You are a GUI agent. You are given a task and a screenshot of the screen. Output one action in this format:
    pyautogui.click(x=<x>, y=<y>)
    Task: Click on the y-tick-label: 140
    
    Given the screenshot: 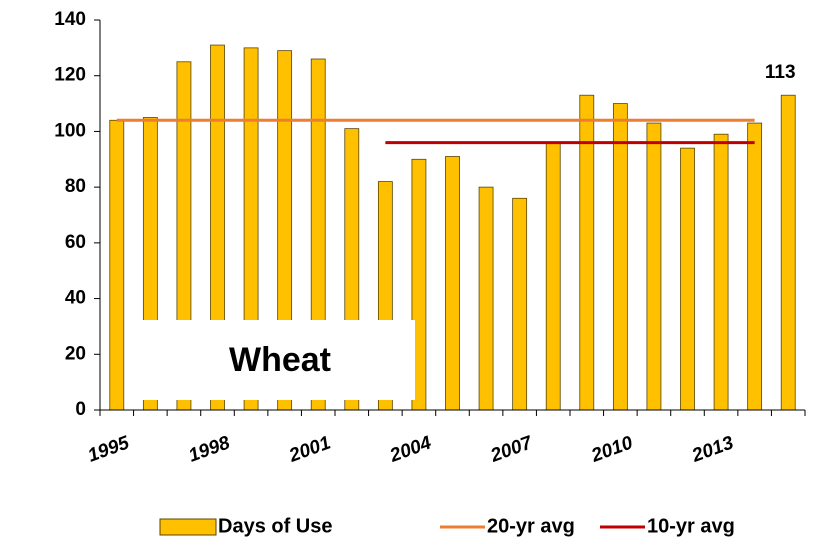 What is the action you would take?
    pyautogui.click(x=70, y=19)
    